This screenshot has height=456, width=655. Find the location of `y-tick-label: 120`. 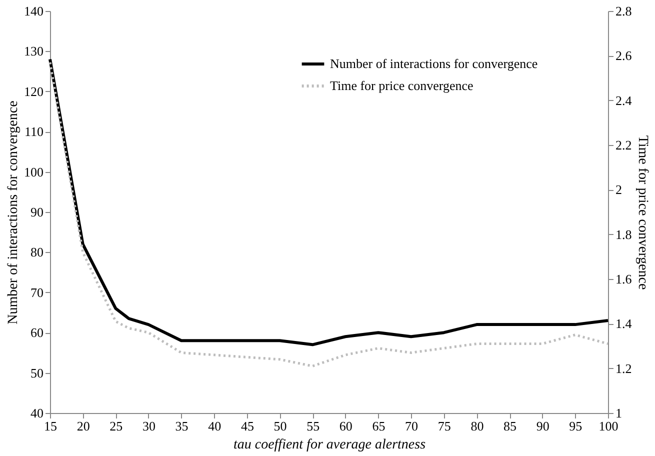

y-tick-label: 120 is located at coordinates (34, 91).